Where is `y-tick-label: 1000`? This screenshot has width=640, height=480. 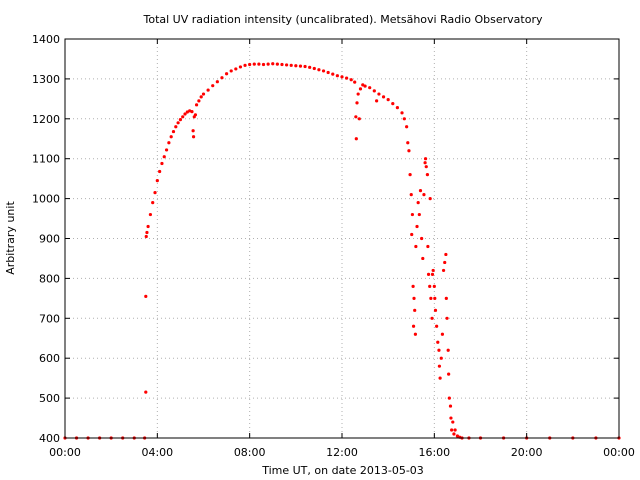 y-tick-label: 1000 is located at coordinates (46, 199).